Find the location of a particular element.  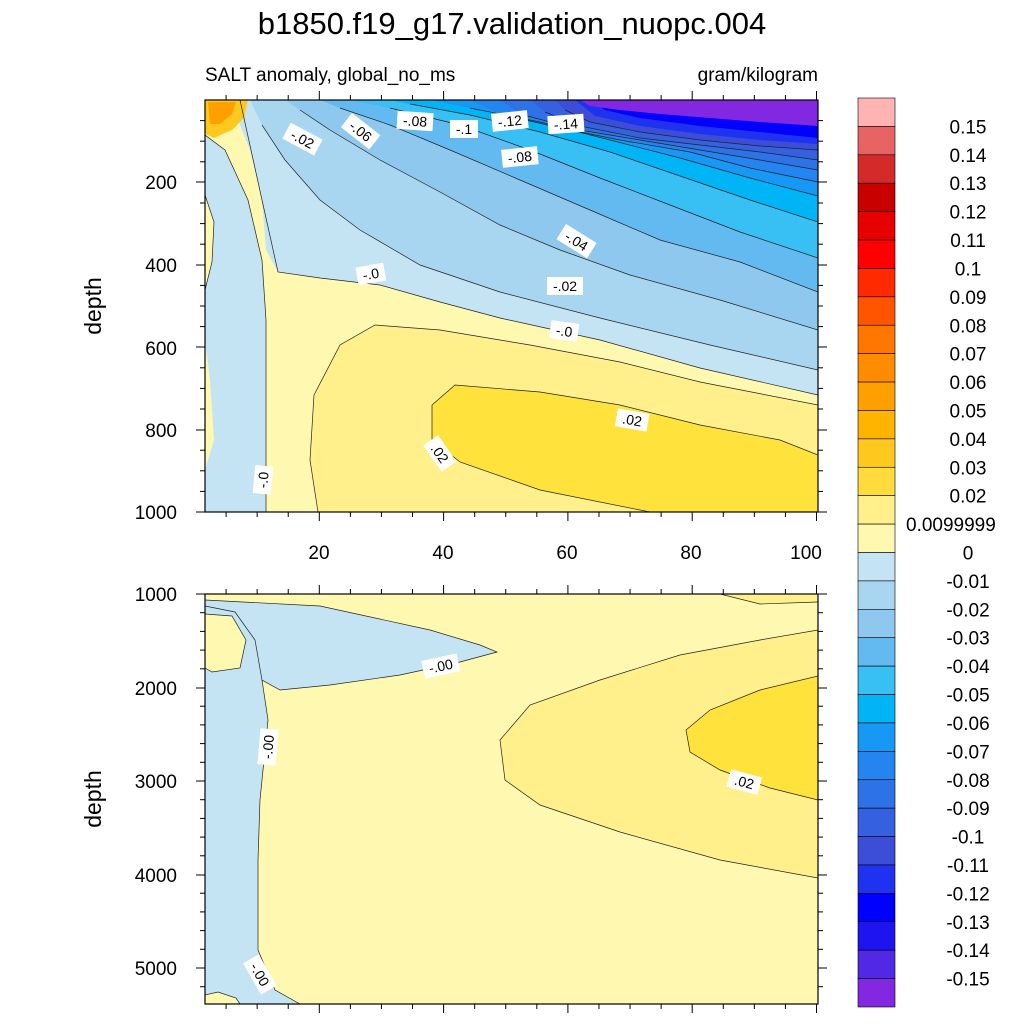

contour-label: -.14 is located at coordinates (566, 124).